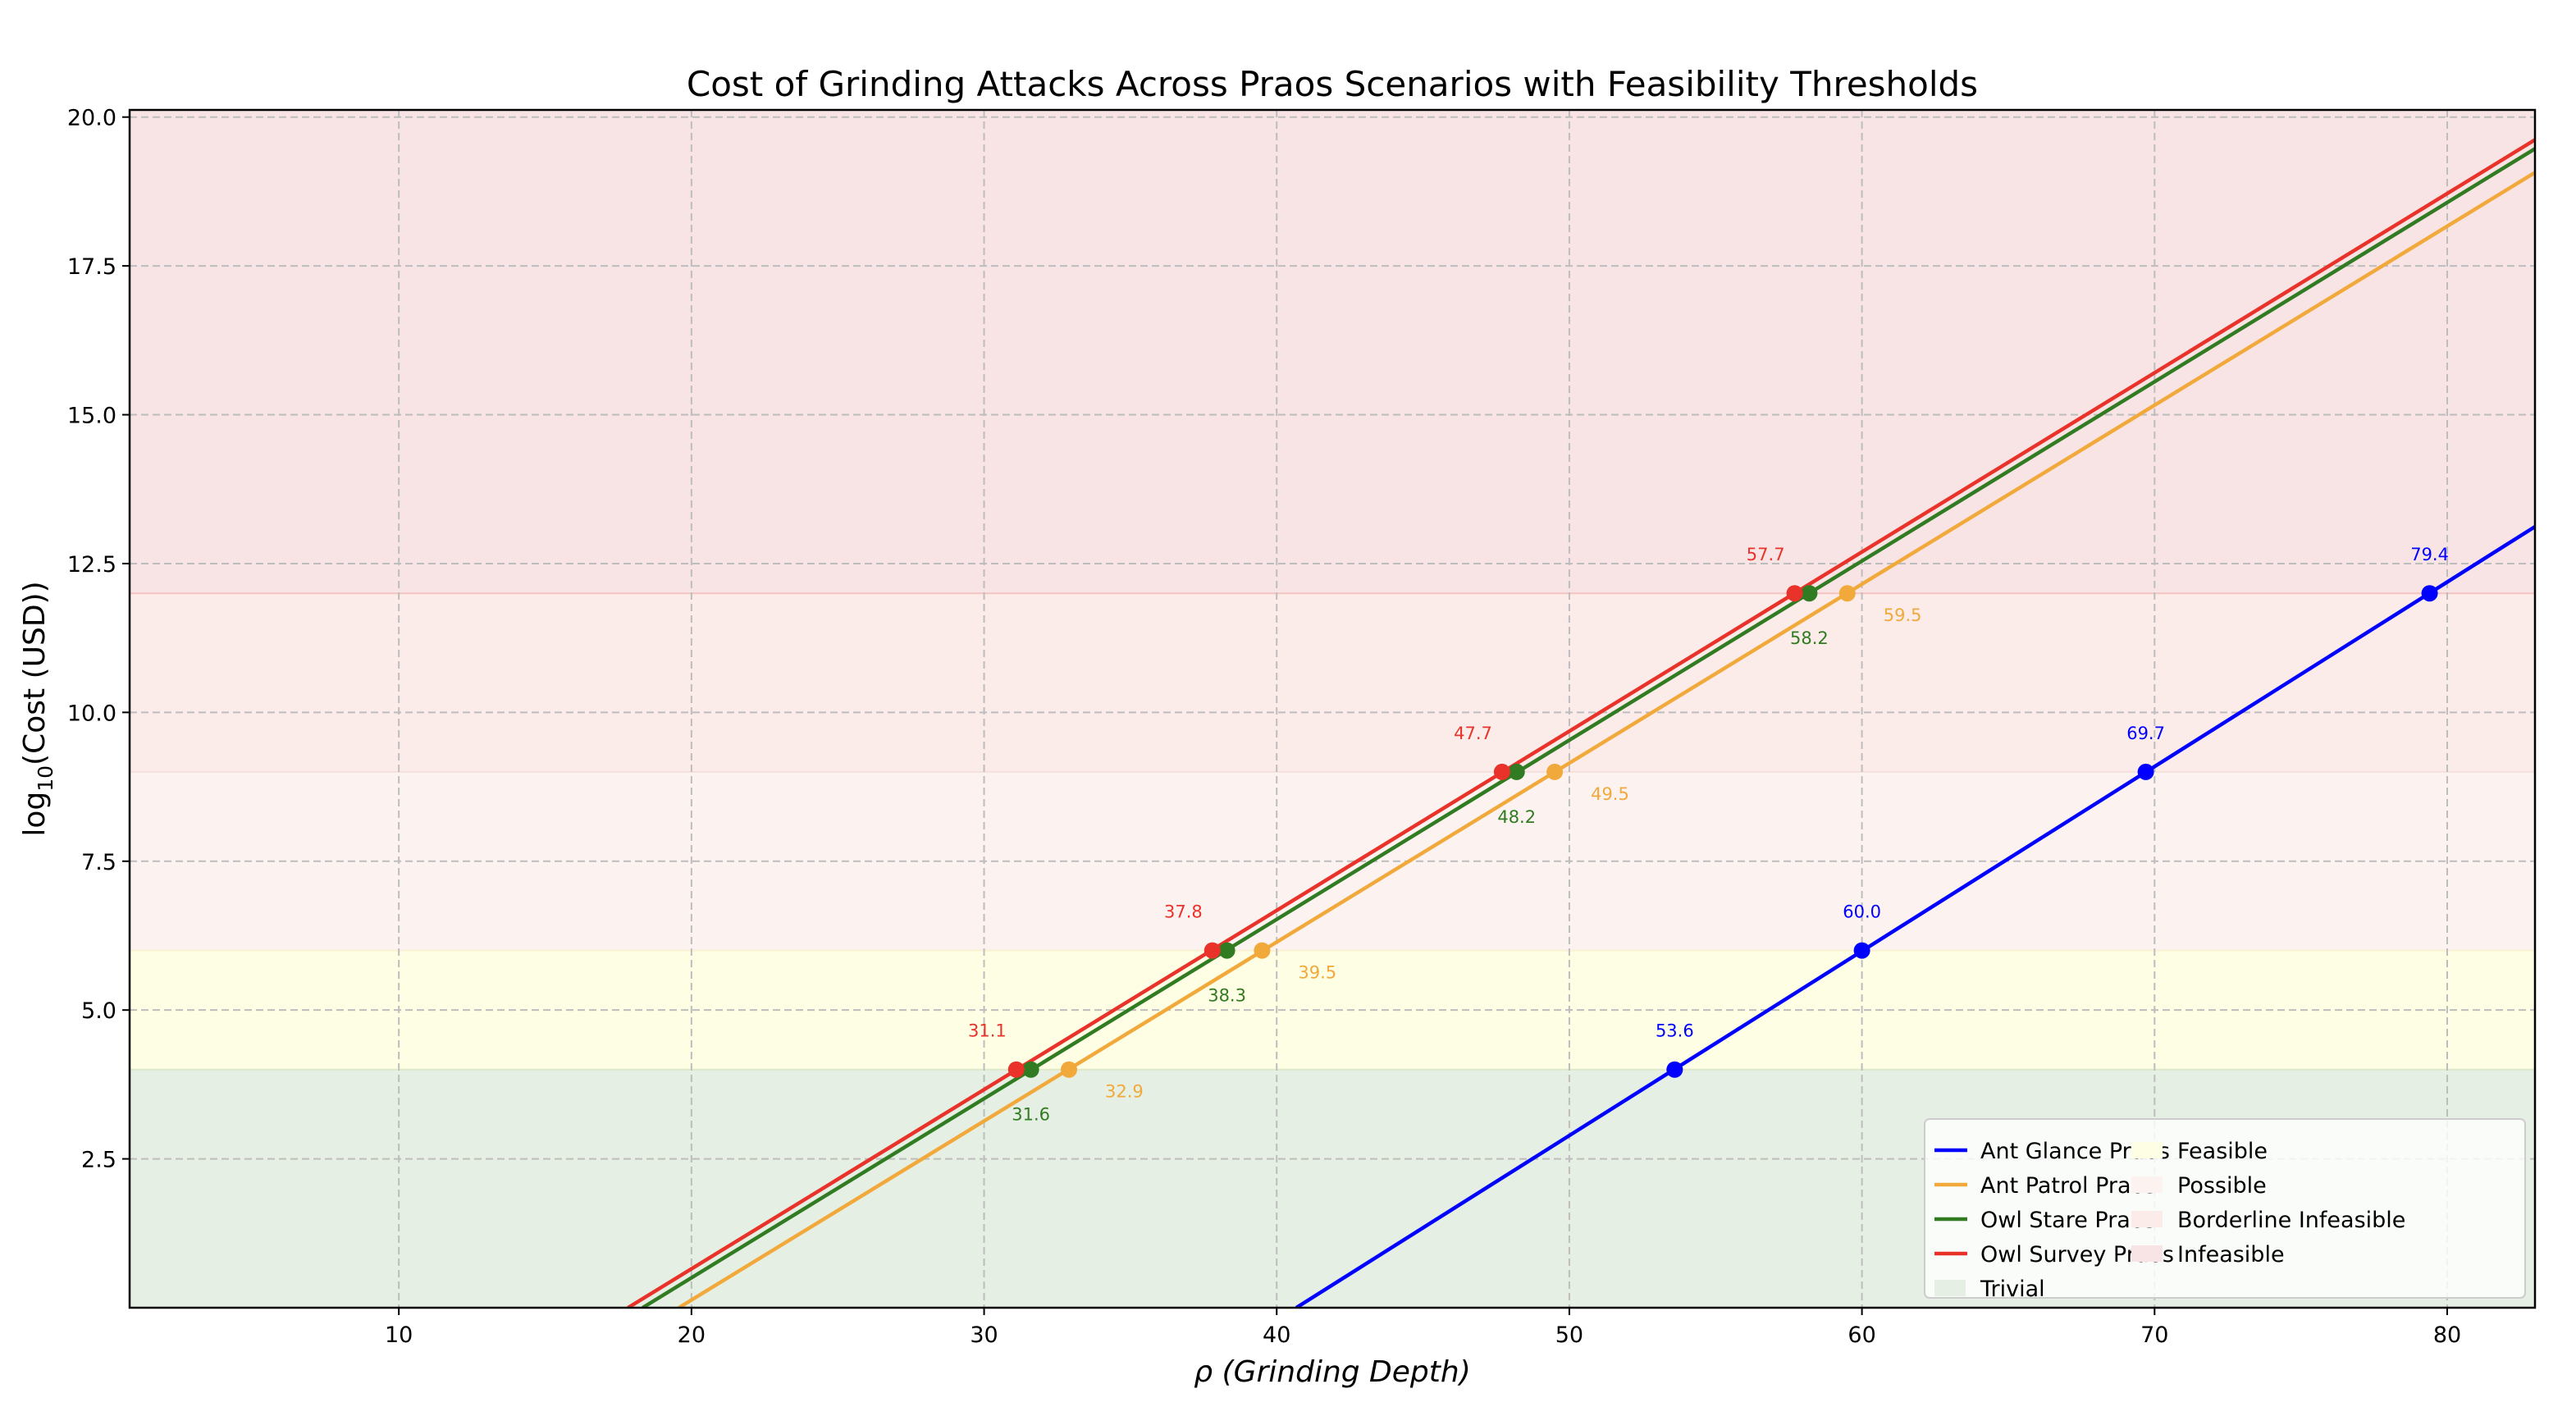 This screenshot has height=1416, width=2576. Describe the element at coordinates (99, 1160) in the screenshot. I see `y-tick-label: 2.5` at that location.